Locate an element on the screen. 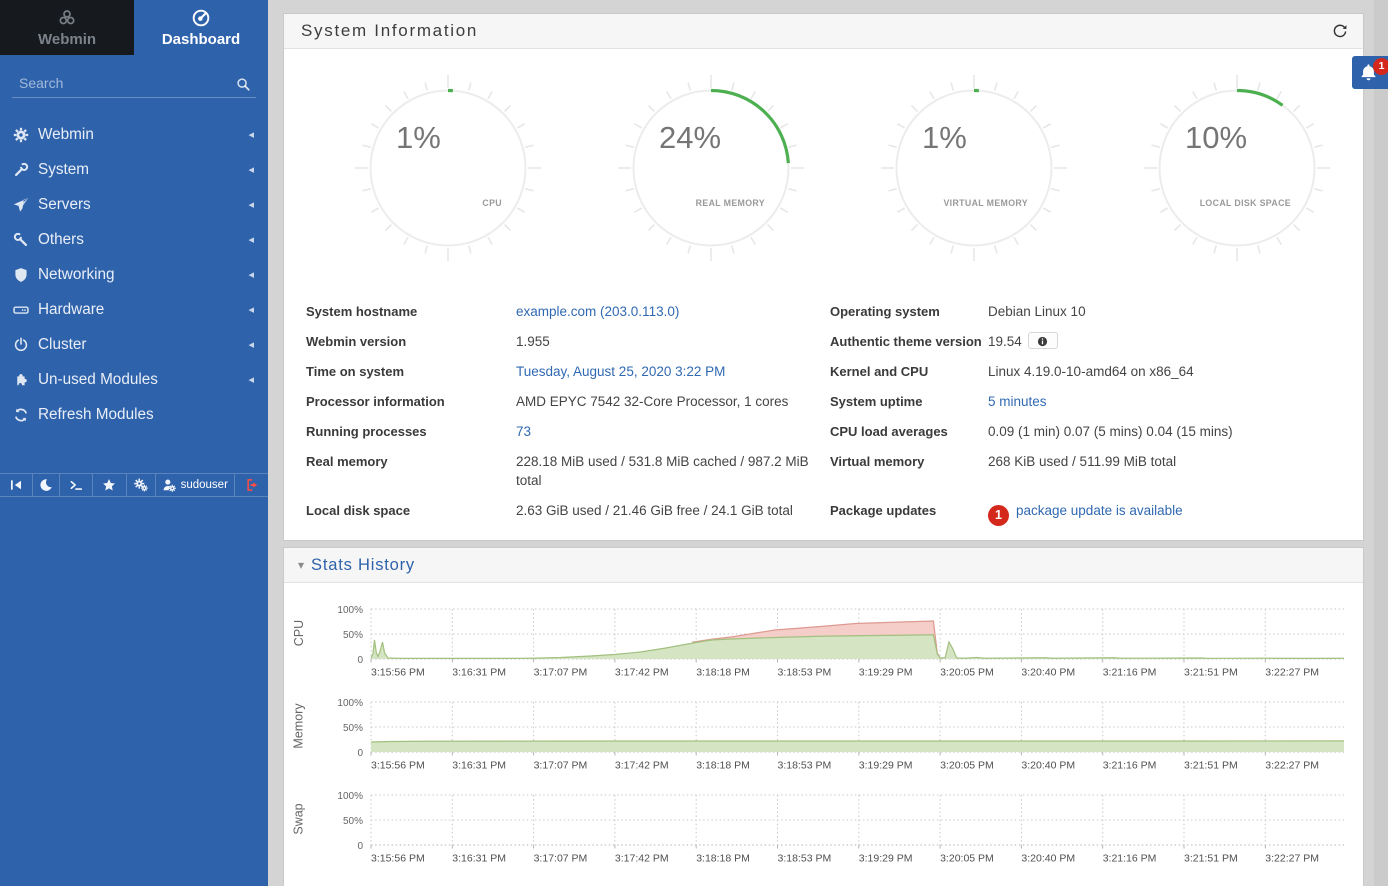 The image size is (1388, 886). info-value-cell: Tuesday, August 25, 2020 3:22 PM is located at coordinates (673, 372).